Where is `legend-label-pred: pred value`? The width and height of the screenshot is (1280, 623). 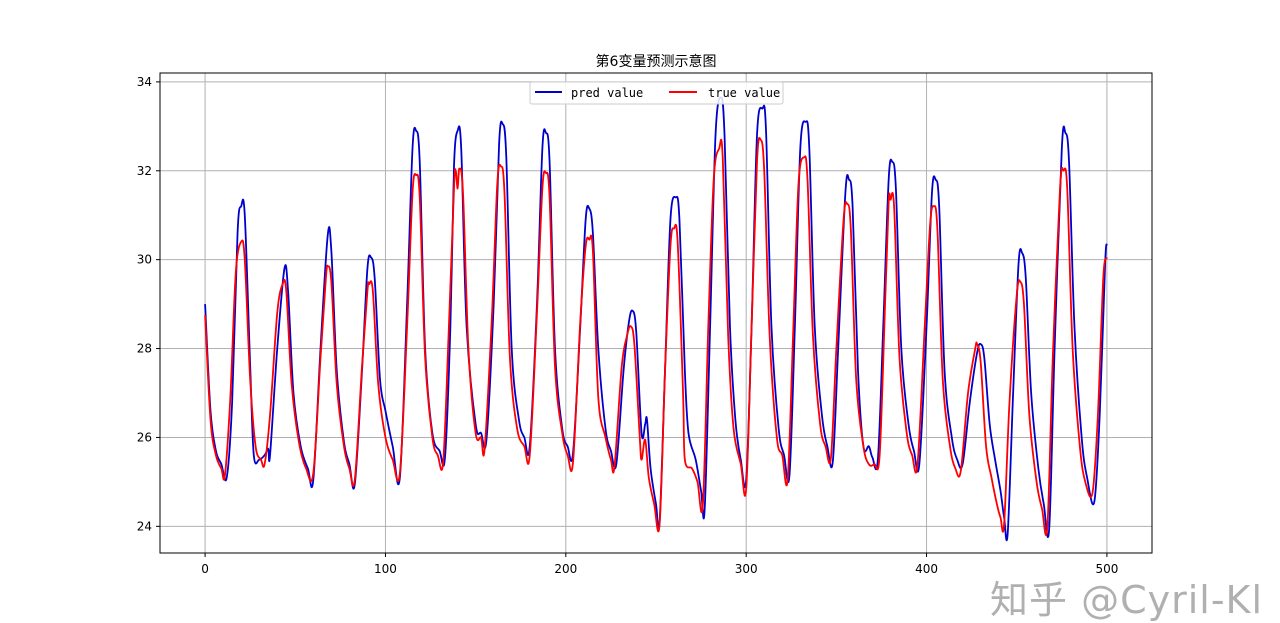
legend-label-pred: pred value is located at coordinates (607, 93).